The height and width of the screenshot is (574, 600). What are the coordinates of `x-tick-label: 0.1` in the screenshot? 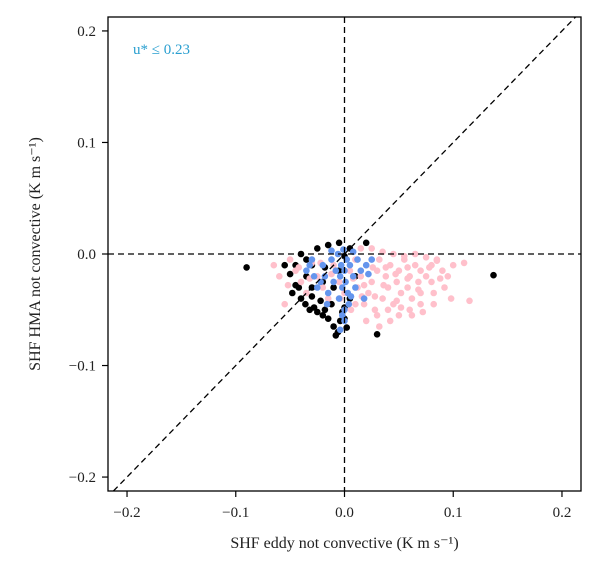 It's located at (453, 513).